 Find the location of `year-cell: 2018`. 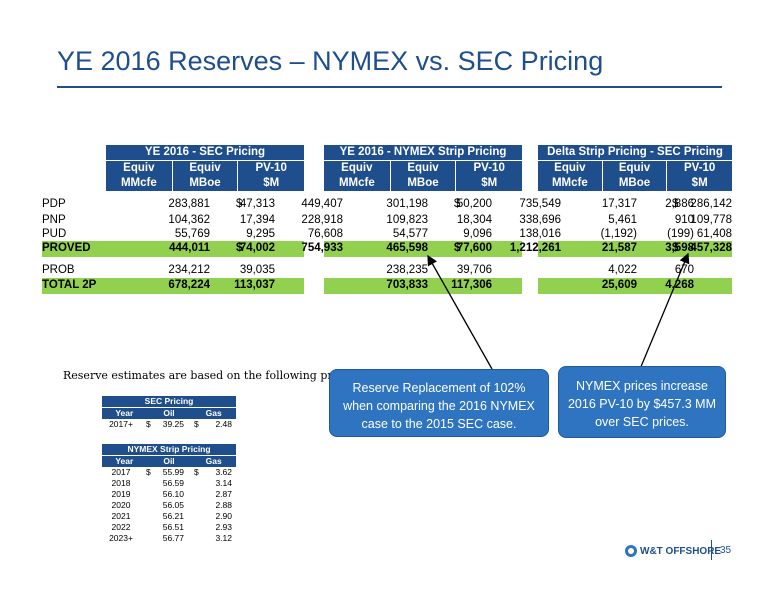

year-cell: 2018 is located at coordinates (121, 483).